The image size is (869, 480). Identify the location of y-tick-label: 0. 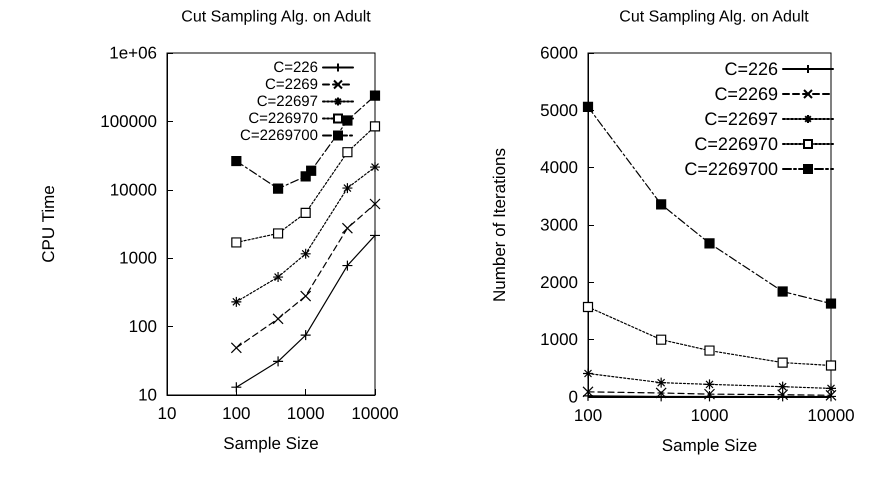
(573, 397).